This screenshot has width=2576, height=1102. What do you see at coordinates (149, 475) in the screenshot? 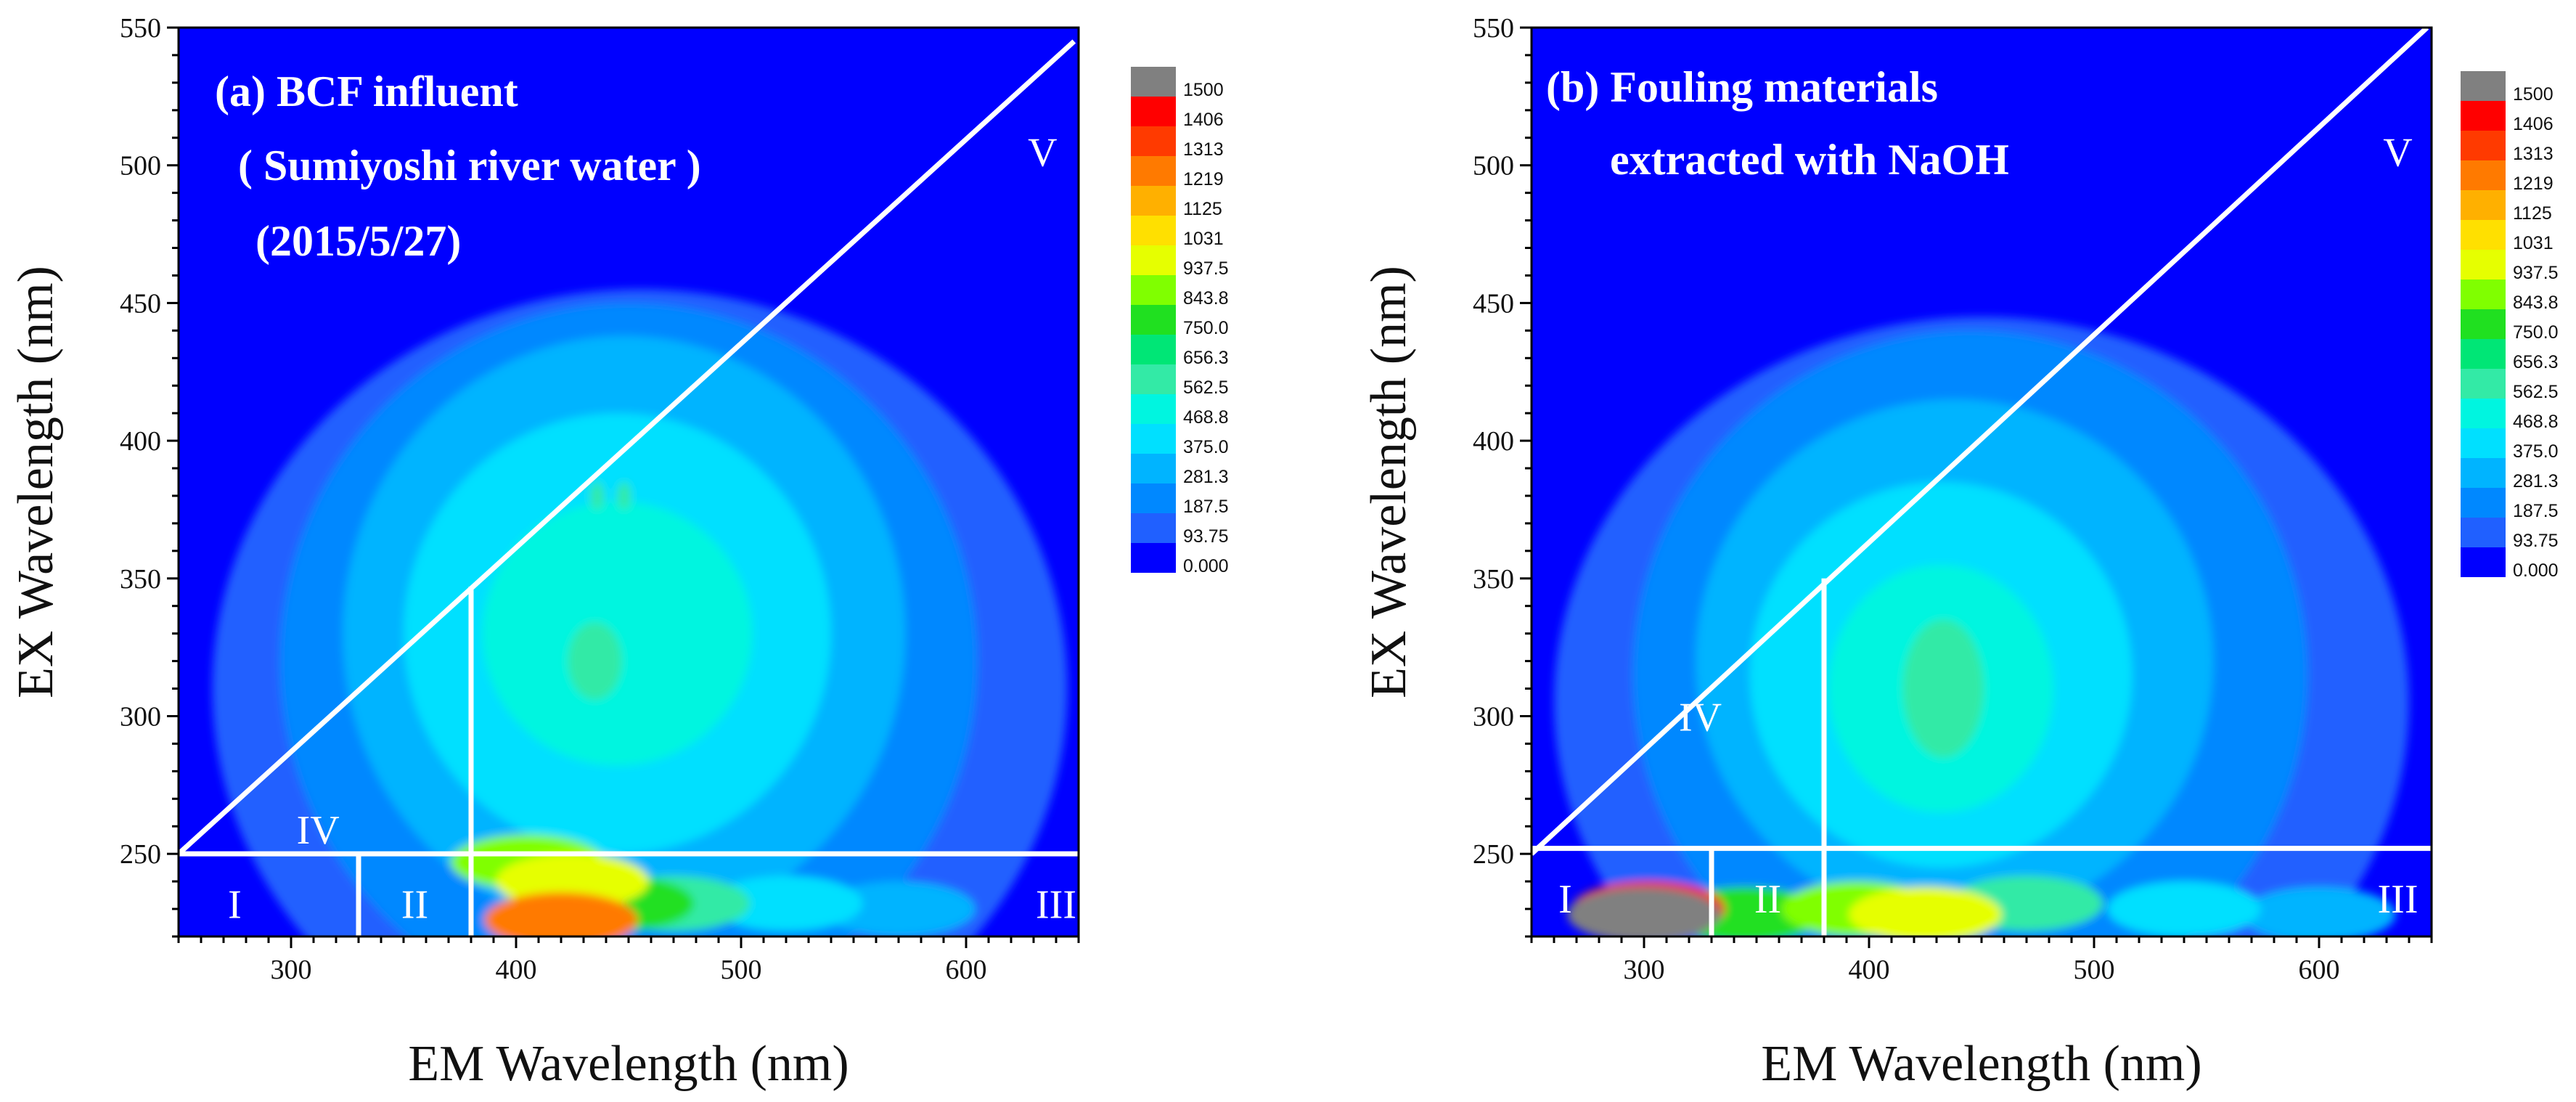
I see `y-axis-a: 250 300 350 400 450 500 550` at bounding box center [149, 475].